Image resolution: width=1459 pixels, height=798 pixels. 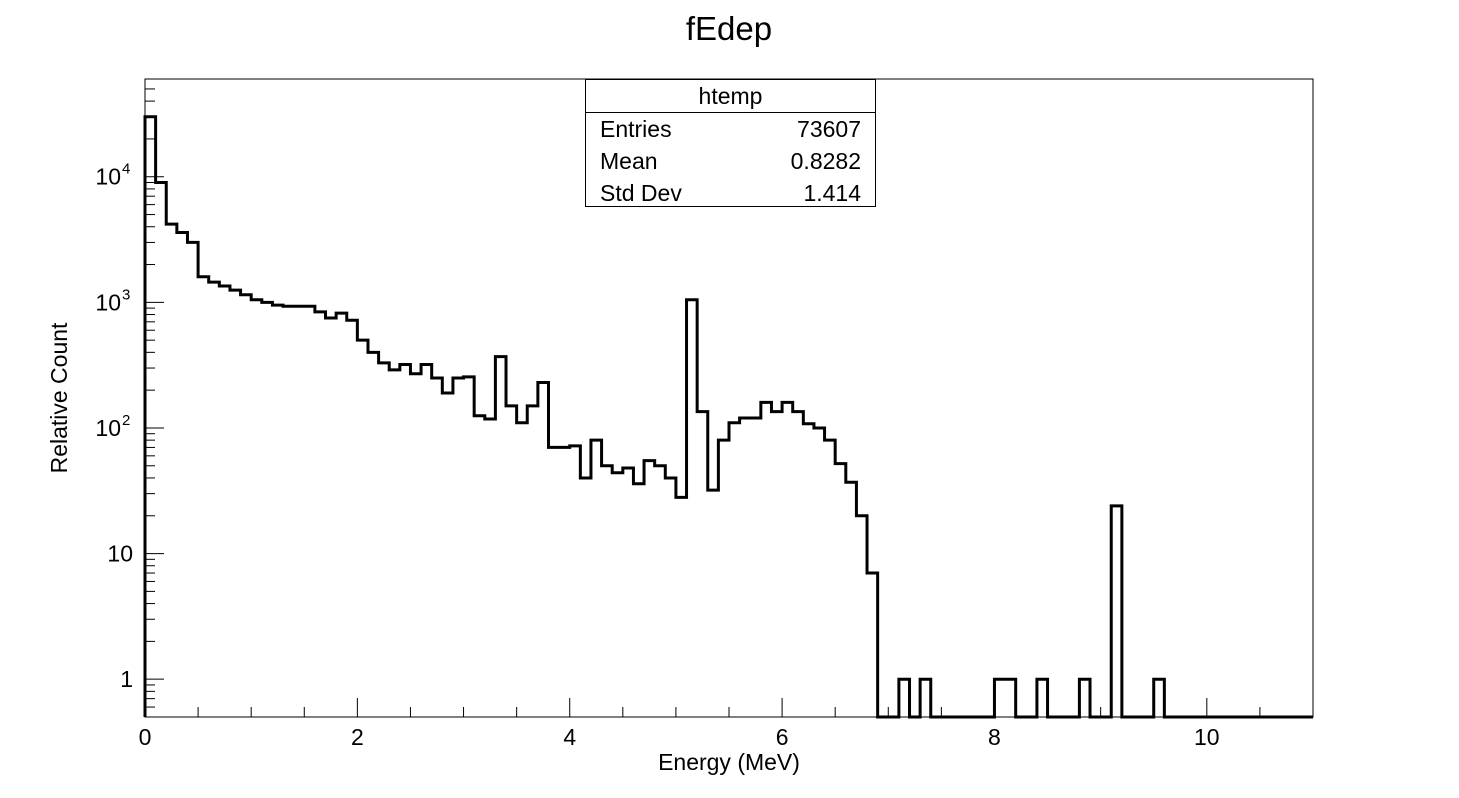 What do you see at coordinates (730, 161) in the screenshot?
I see `stats-row-mean: Mean 0.8282` at bounding box center [730, 161].